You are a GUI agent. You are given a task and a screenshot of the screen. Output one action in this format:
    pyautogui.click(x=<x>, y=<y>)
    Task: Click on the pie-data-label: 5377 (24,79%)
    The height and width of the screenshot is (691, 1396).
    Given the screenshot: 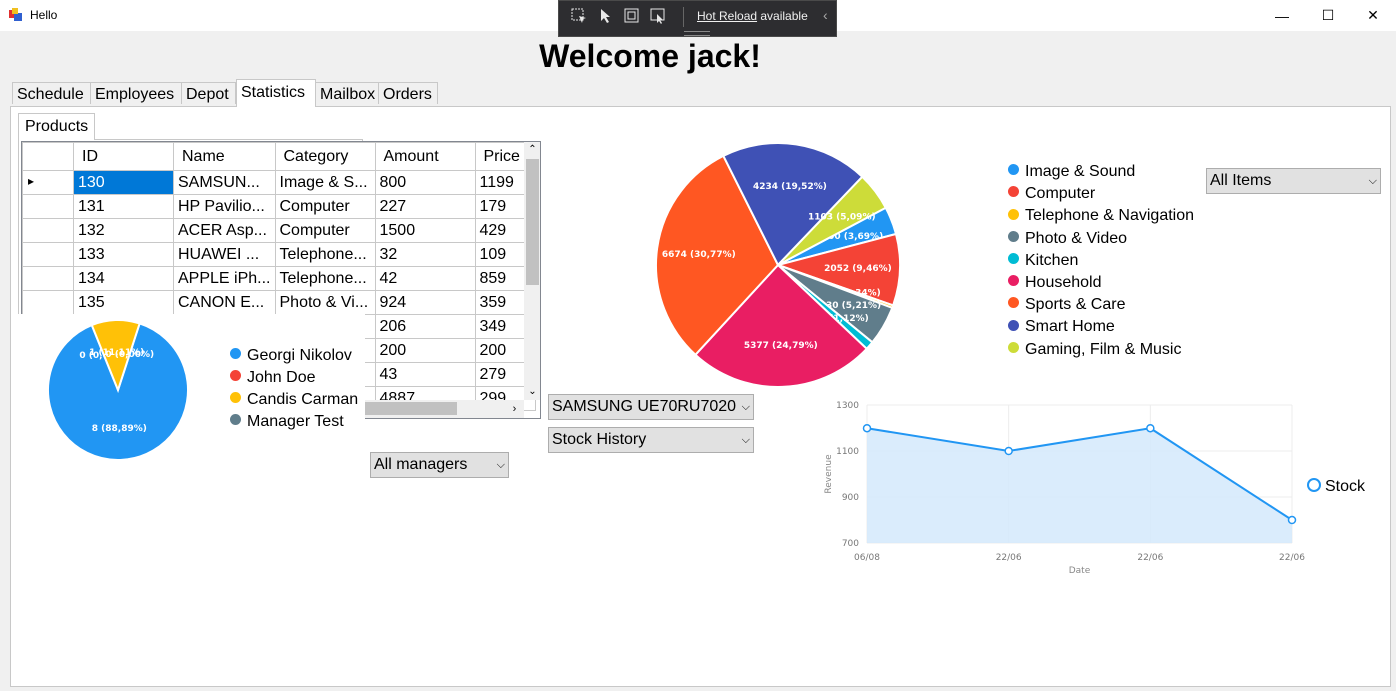 What is the action you would take?
    pyautogui.click(x=781, y=346)
    